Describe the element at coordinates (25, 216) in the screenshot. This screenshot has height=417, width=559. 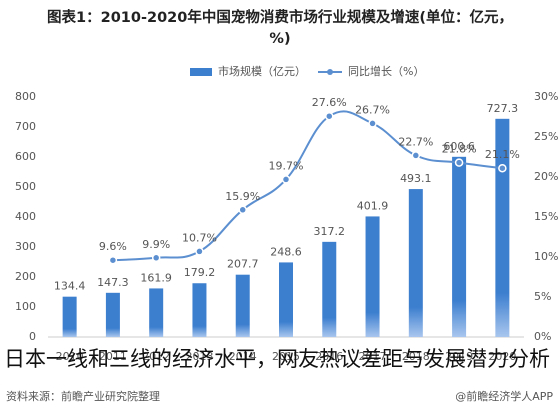
I see `y-tick-label: 400` at that location.